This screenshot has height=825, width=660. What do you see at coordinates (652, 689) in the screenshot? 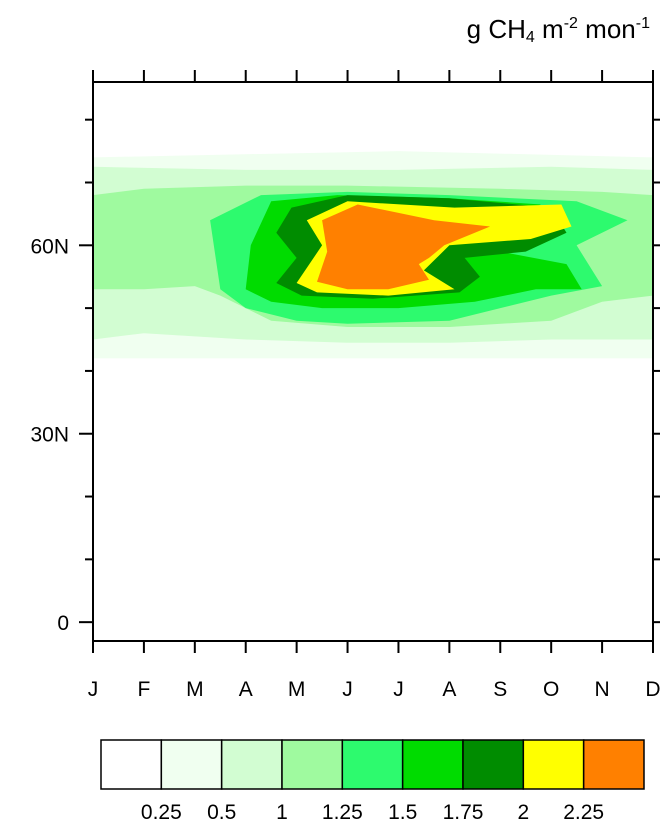
I see `x-tick-label: D` at bounding box center [652, 689].